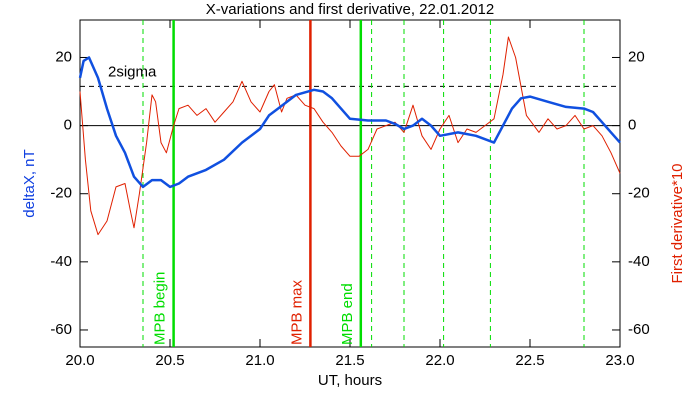 The image size is (700, 400). I want to click on y2-axis-label: First derivative*10, so click(677, 223).